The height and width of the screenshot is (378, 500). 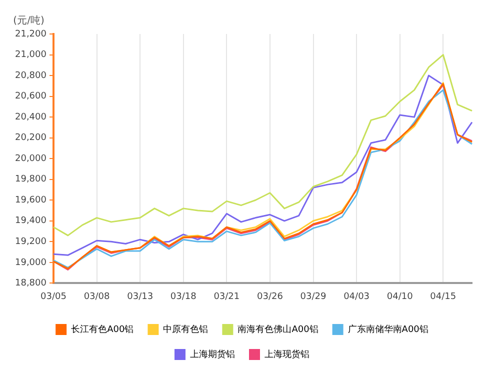 I want to click on legend-label: 中原有色铝, so click(x=185, y=329).